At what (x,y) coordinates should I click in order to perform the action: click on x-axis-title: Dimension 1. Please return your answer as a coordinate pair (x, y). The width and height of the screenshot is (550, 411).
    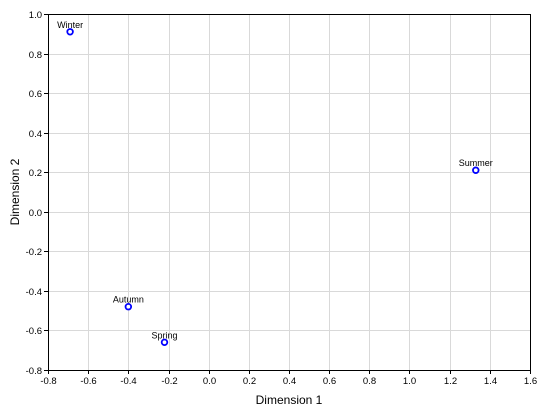
    Looking at the image, I should click on (289, 400).